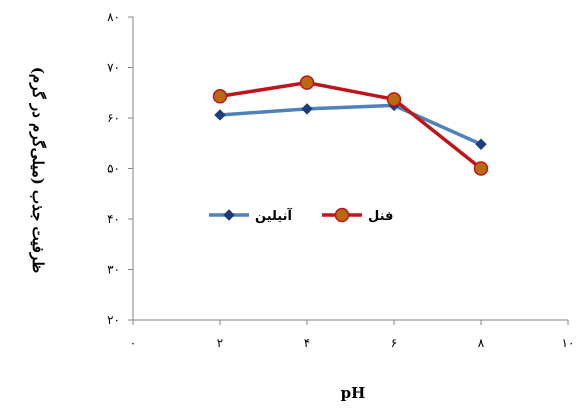 This screenshot has width=579, height=408. What do you see at coordinates (274, 215) in the screenshot?
I see `legend-label: آنیلین` at bounding box center [274, 215].